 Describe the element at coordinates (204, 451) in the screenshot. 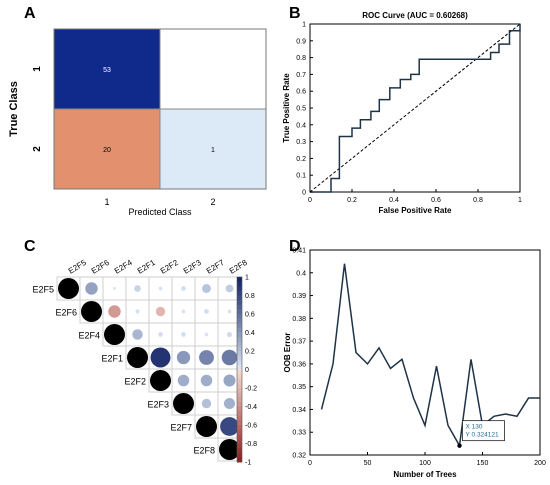

I see `corr-row-label: E2F8` at that location.